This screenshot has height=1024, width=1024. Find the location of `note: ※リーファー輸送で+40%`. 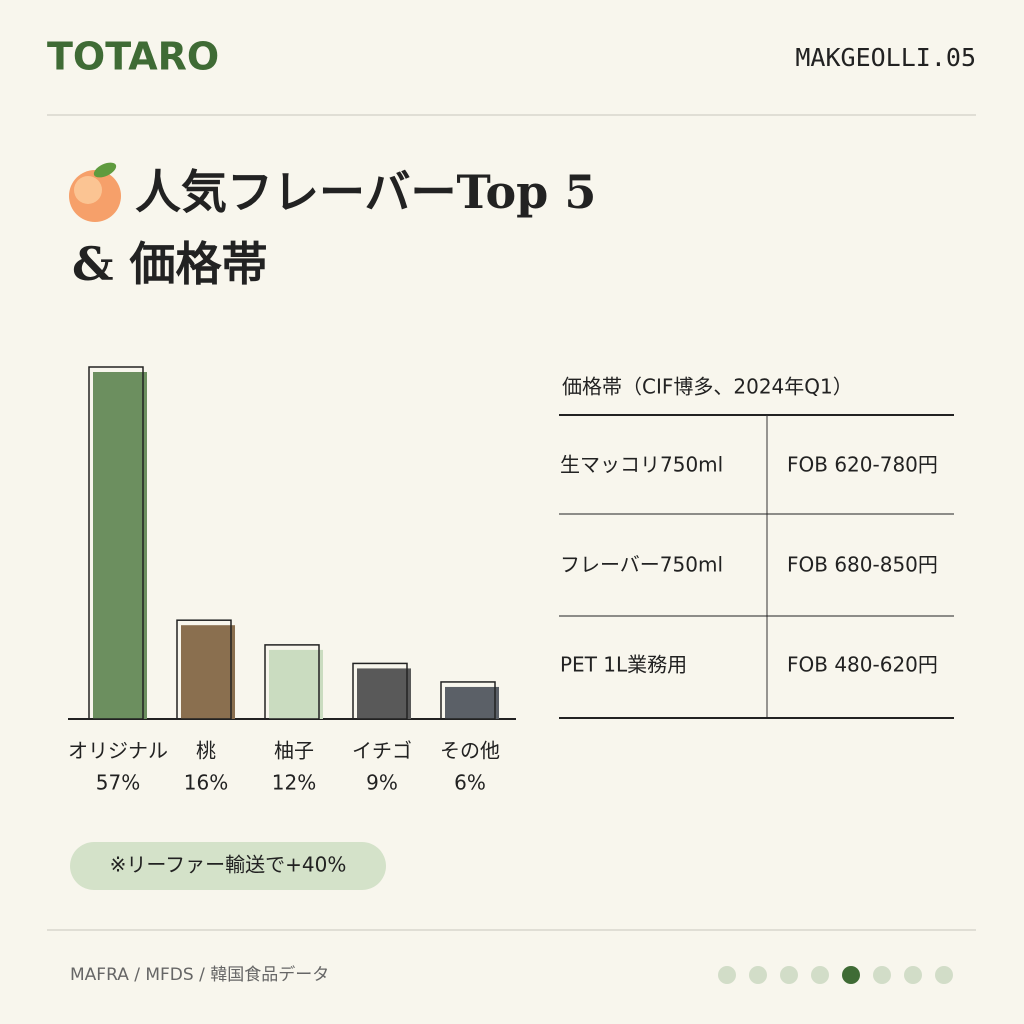

note: ※リーファー輸送で+40% is located at coordinates (228, 865).